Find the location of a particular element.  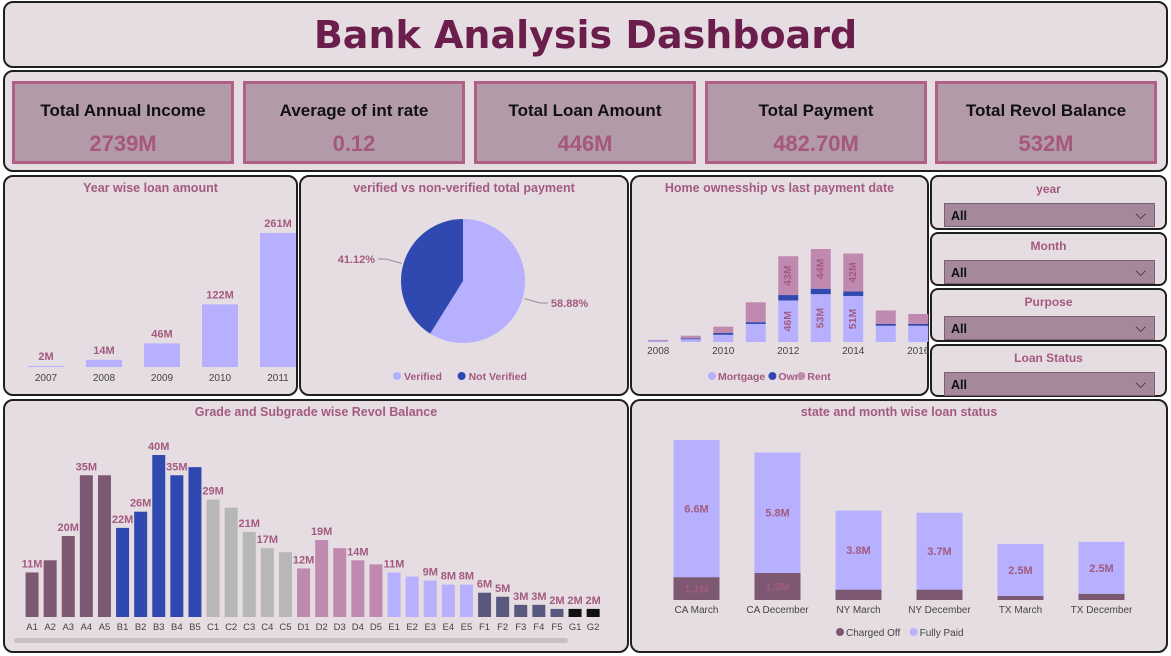

chart-title: Year wise loan amount is located at coordinates (150, 188).